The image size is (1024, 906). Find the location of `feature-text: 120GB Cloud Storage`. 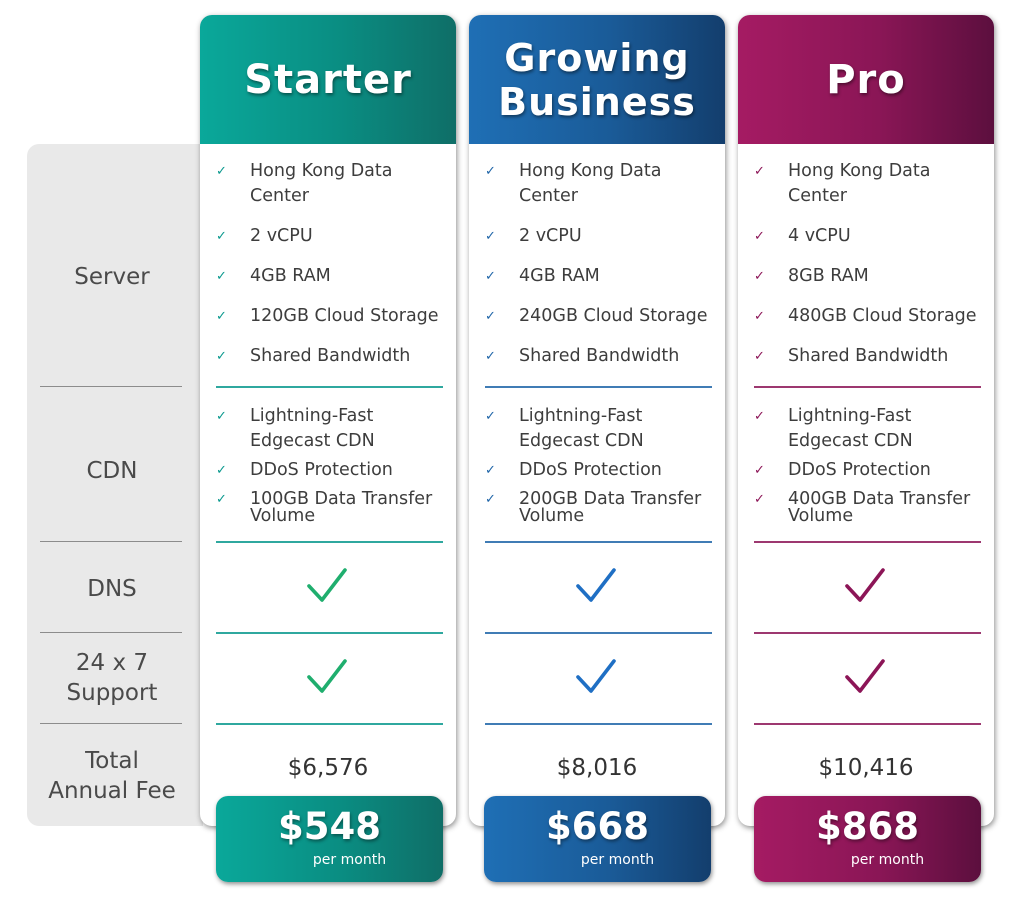

feature-text: 120GB Cloud Storage is located at coordinates (344, 316).